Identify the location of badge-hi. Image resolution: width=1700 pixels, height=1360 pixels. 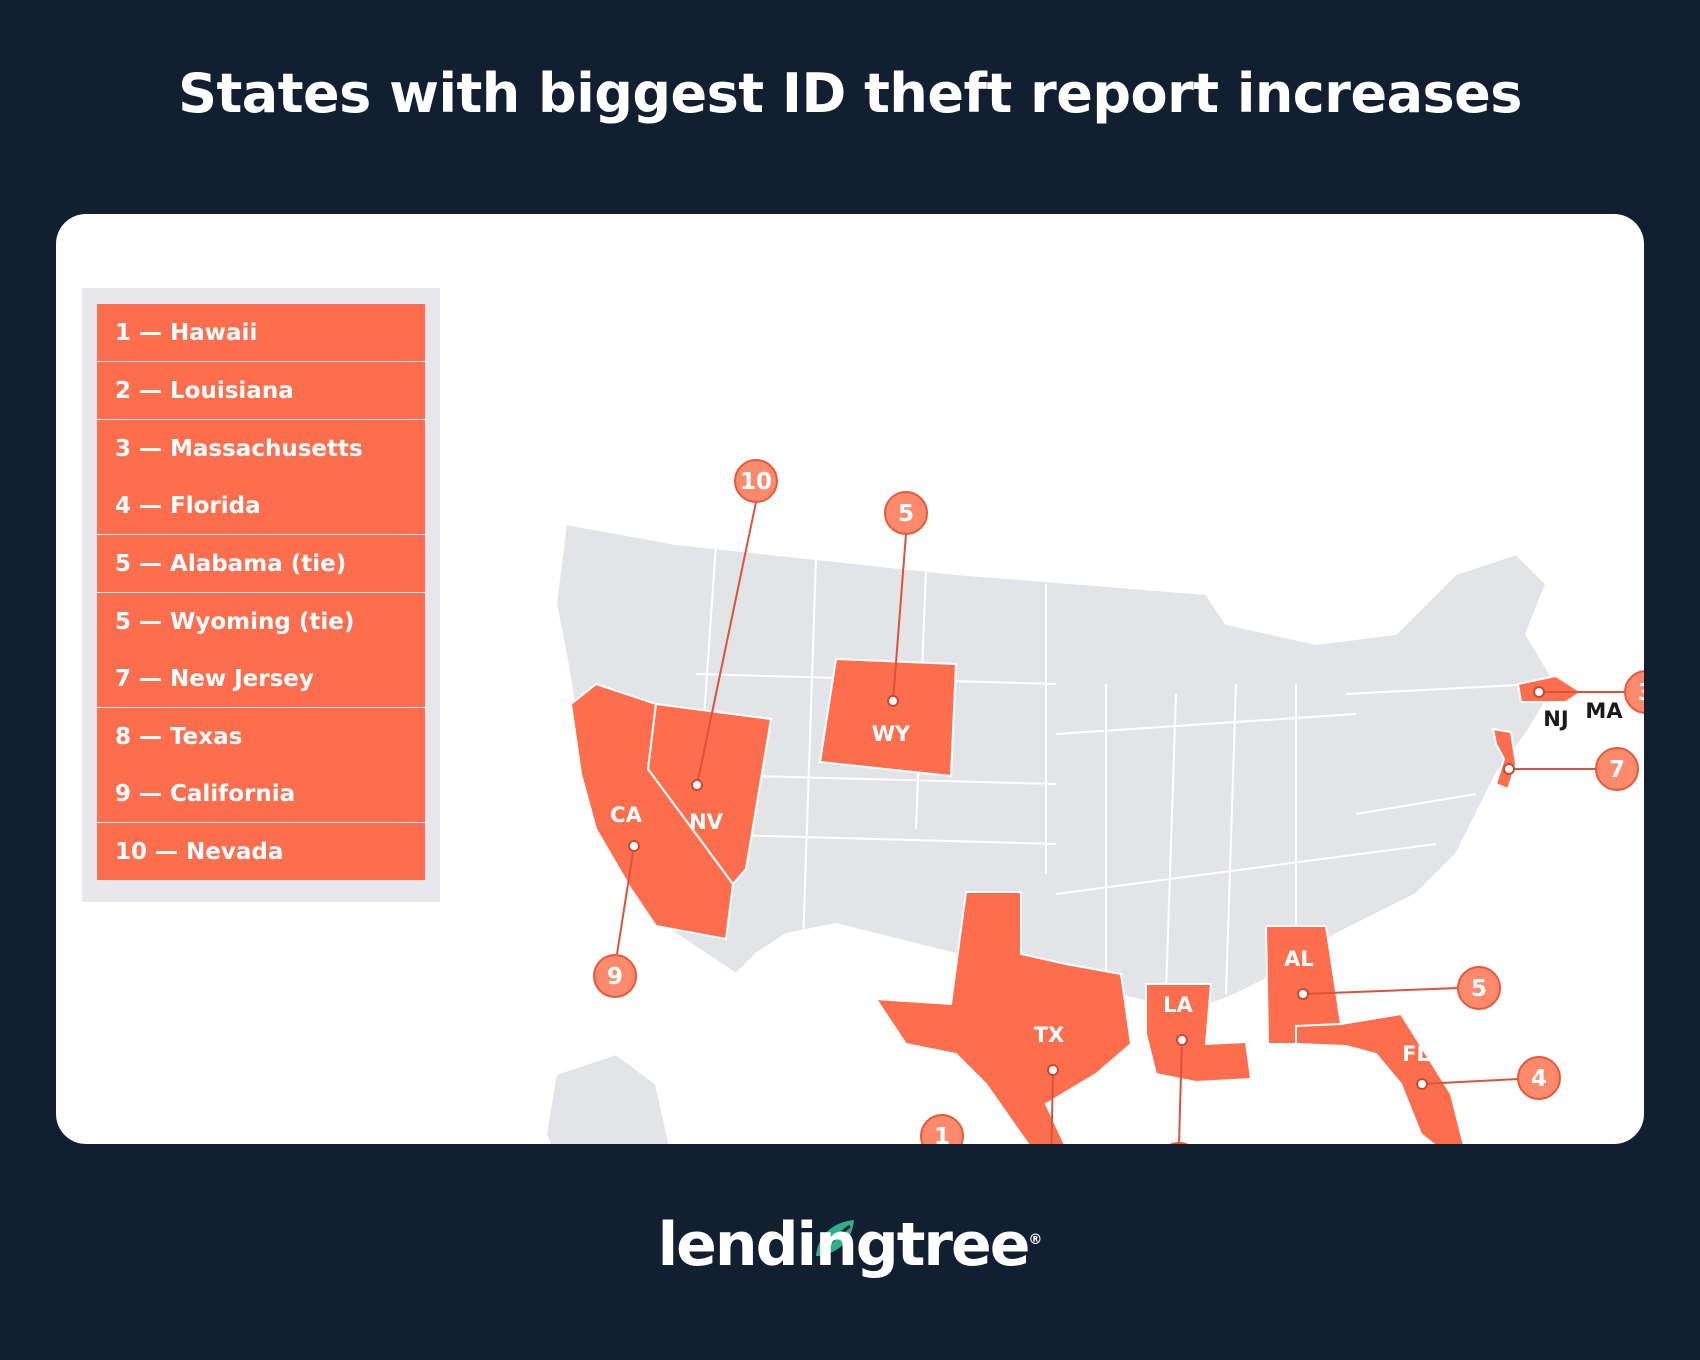
(942, 1129).